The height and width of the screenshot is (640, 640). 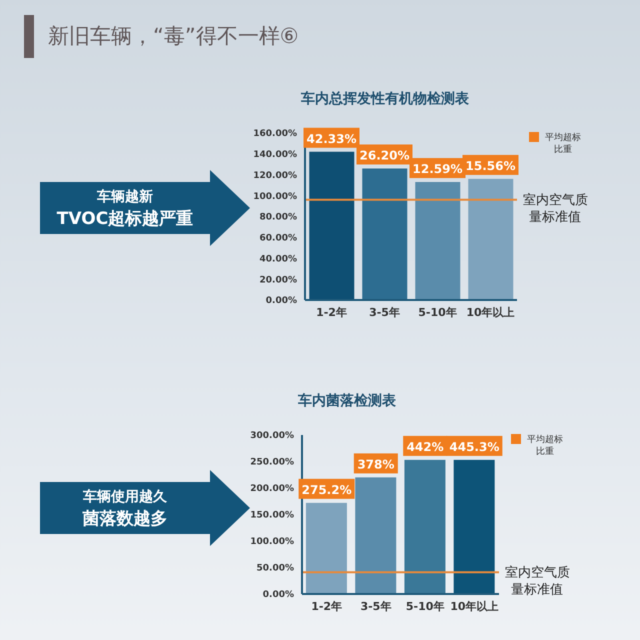 What do you see at coordinates (272, 489) in the screenshot?
I see `y-tick-label: 200.00%` at bounding box center [272, 489].